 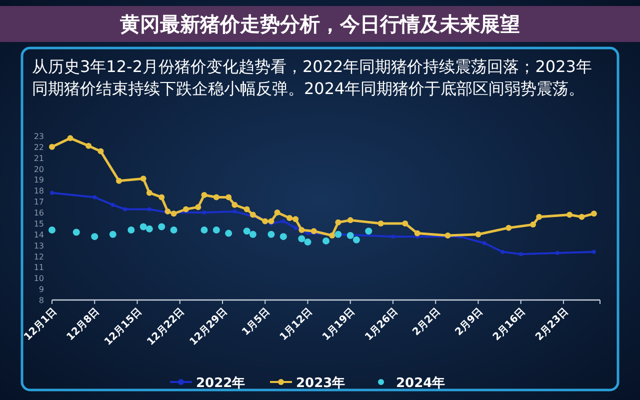 I want to click on legend-label: 2023年, so click(x=321, y=383).